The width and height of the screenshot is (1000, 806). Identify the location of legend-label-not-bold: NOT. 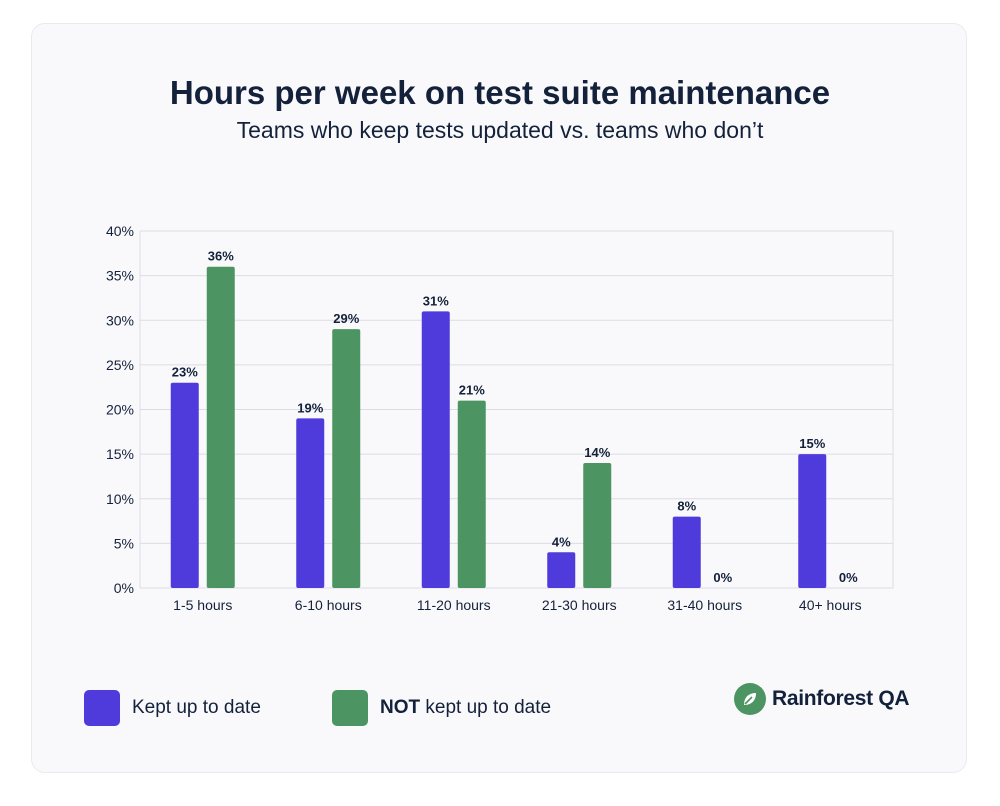
(400, 707).